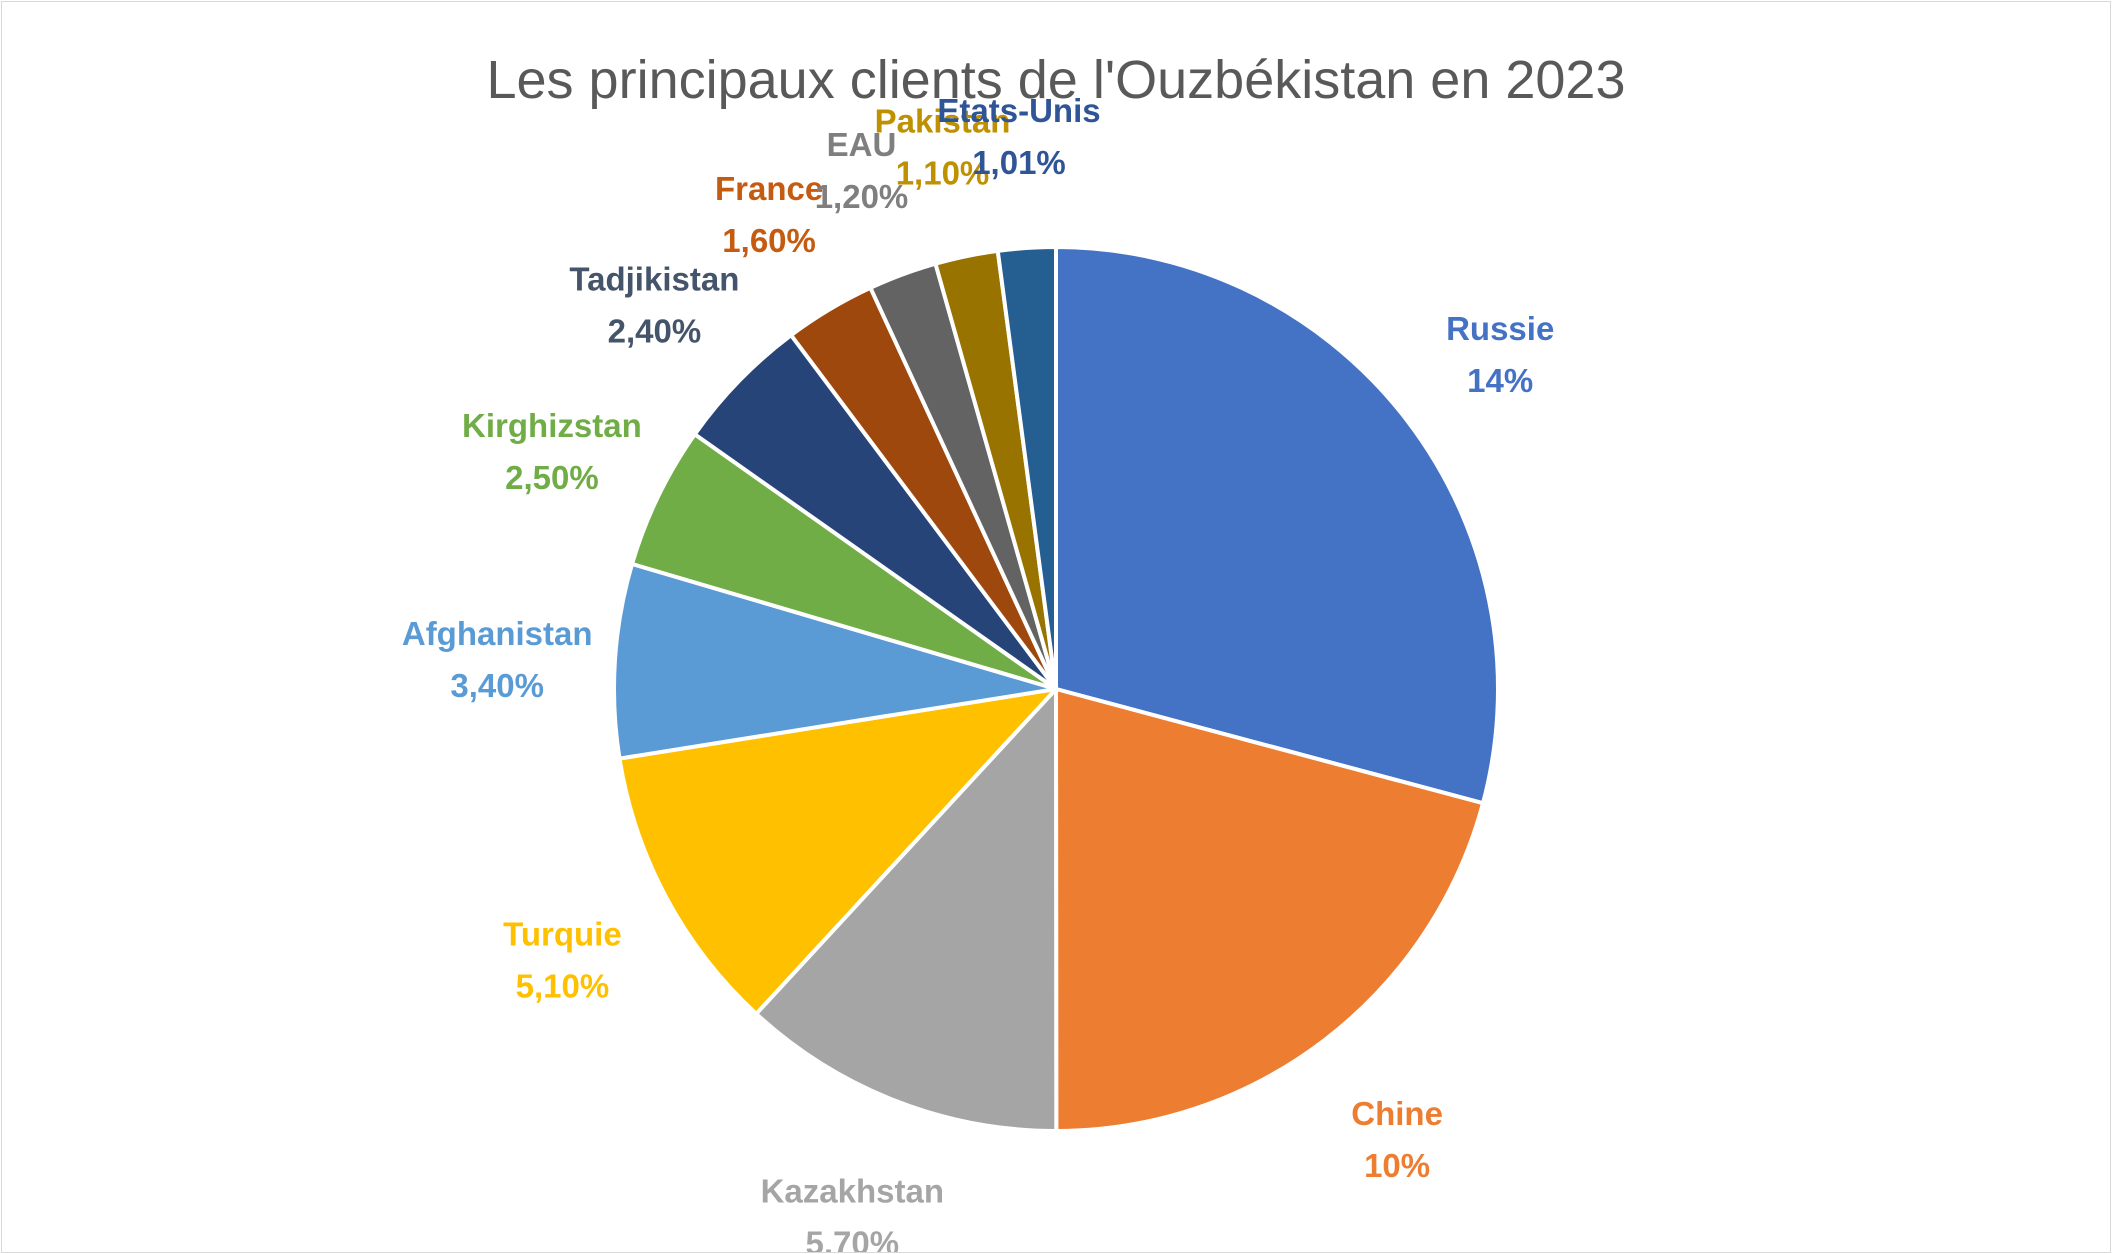 Image resolution: width=2112 pixels, height=1254 pixels. I want to click on pie-slice-kirghizstan, so click(844, 561).